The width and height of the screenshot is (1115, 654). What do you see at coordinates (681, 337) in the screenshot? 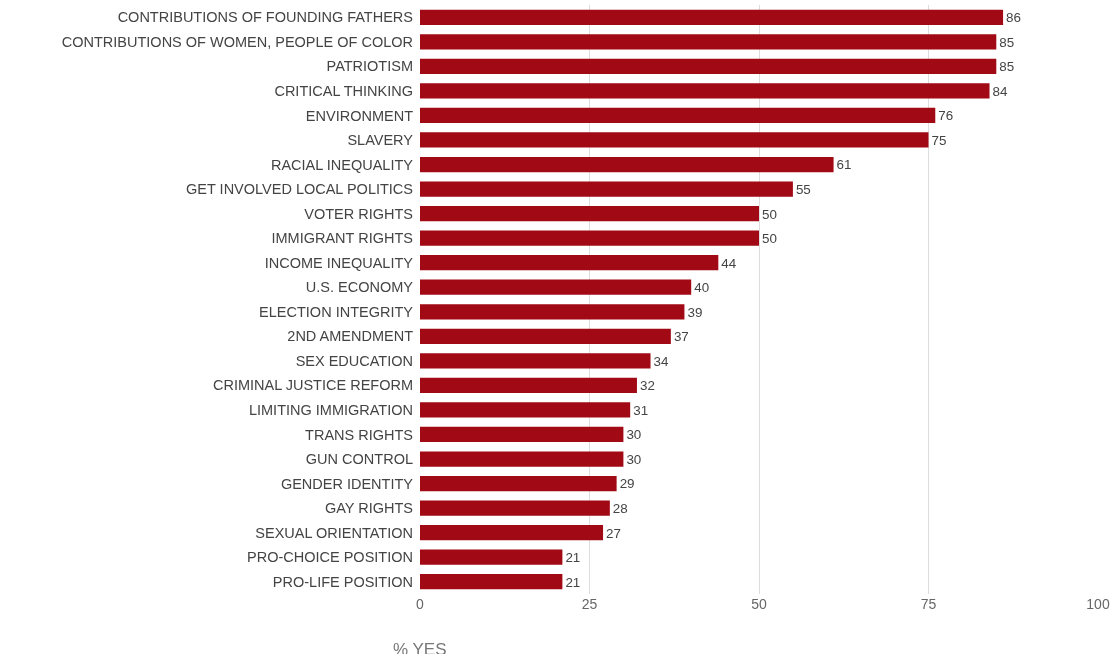
I see `data-label: 37` at bounding box center [681, 337].